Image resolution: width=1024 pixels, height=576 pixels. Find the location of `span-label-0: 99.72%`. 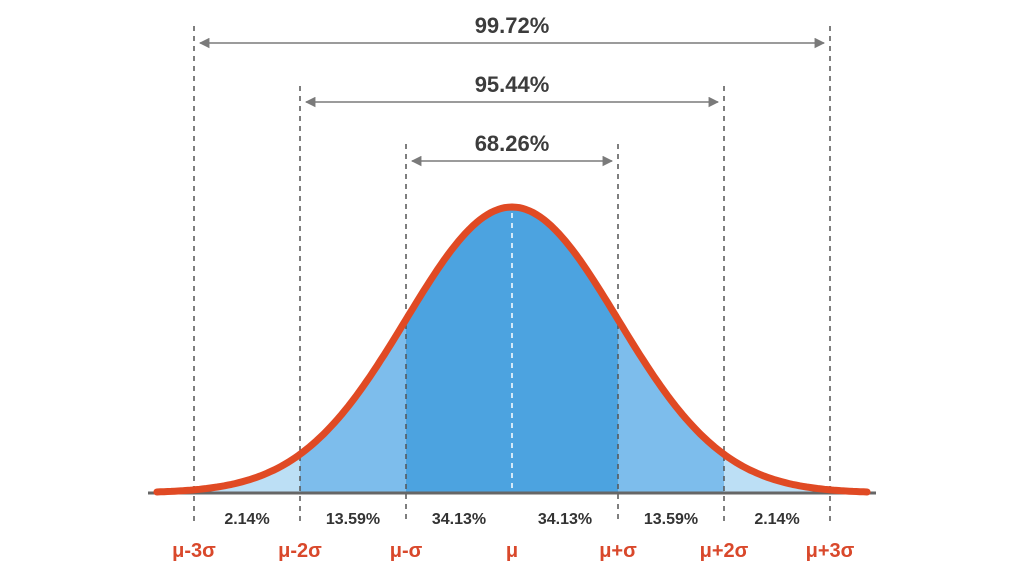

span-label-0: 99.72% is located at coordinates (512, 25).